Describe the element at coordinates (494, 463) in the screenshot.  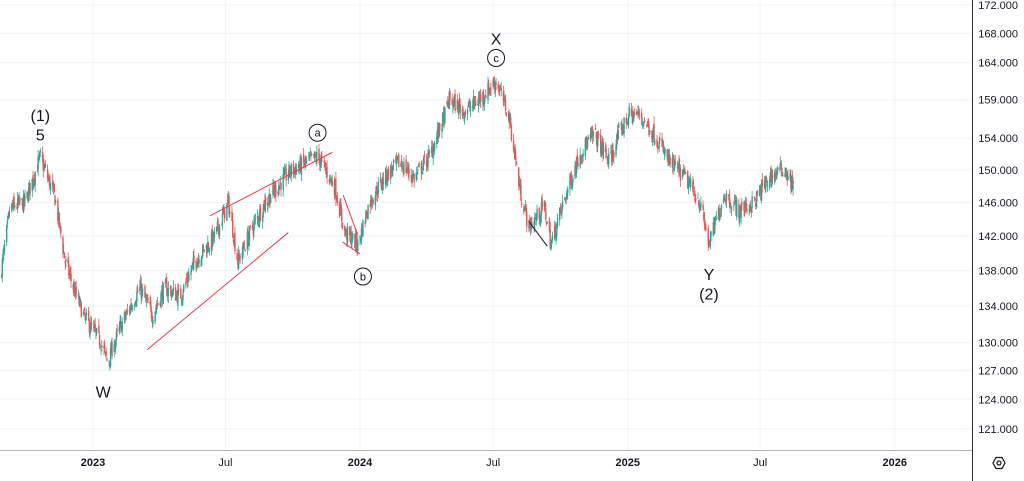
I see `time-axis: 2023 Jul 2024 Jul 2025 Jul 2026` at that location.